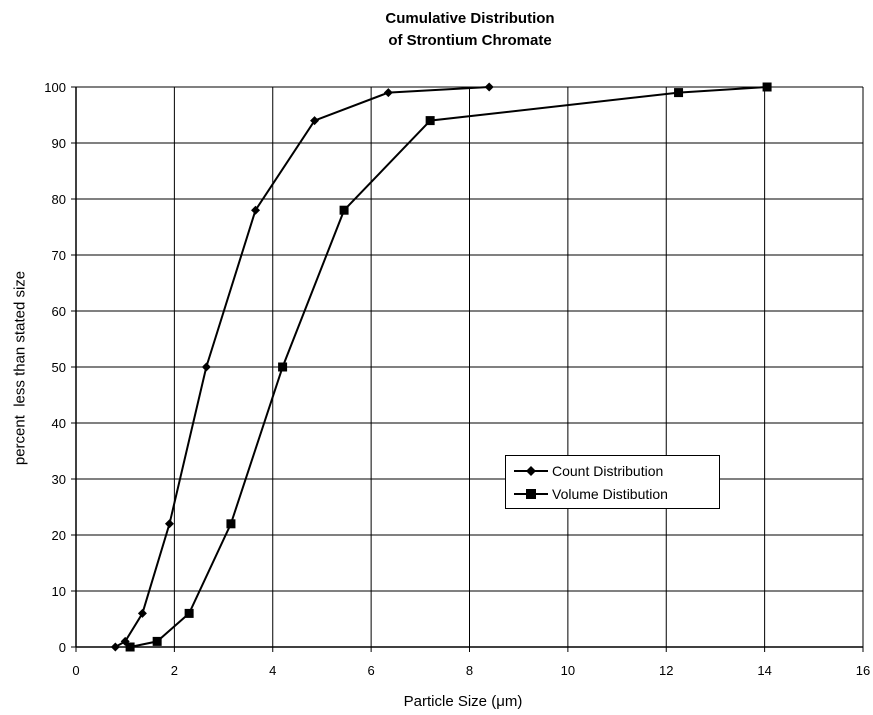  Describe the element at coordinates (371, 670) in the screenshot. I see `x-tick-label: 6` at that location.